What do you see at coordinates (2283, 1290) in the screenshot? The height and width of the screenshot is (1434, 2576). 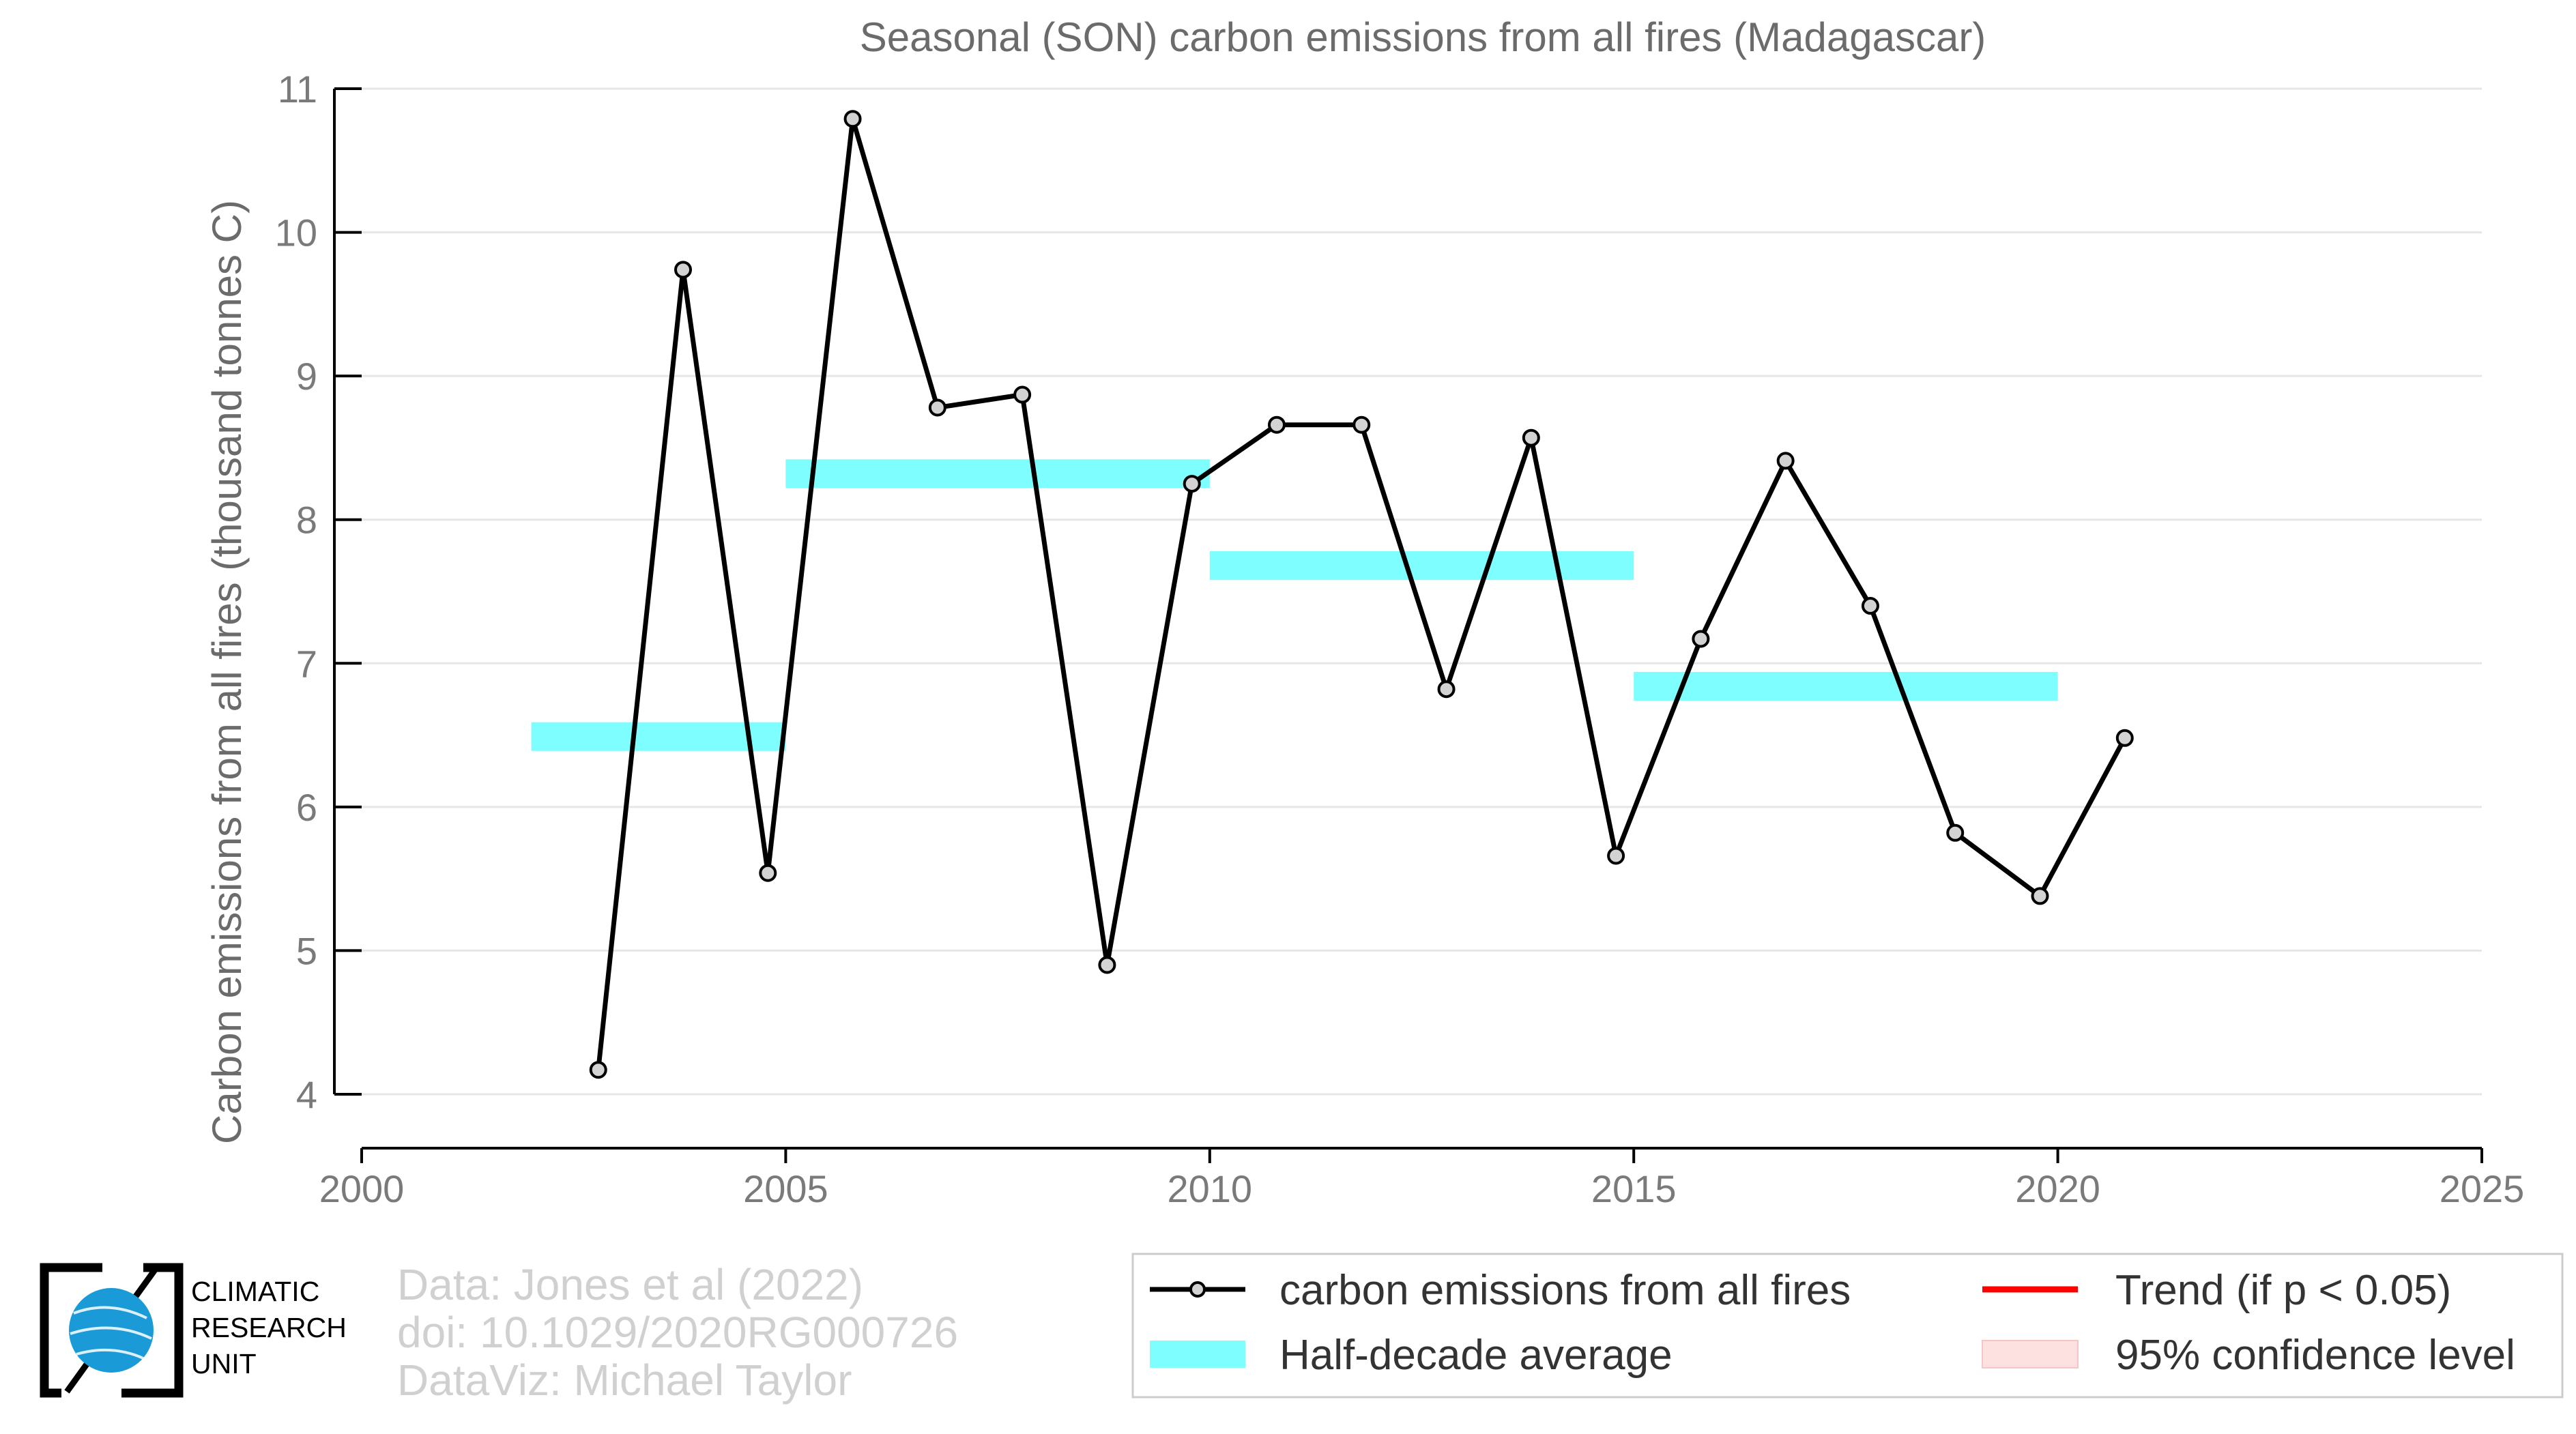 I see `legend-entry-trend: Trend (if p < 0.05)` at bounding box center [2283, 1290].